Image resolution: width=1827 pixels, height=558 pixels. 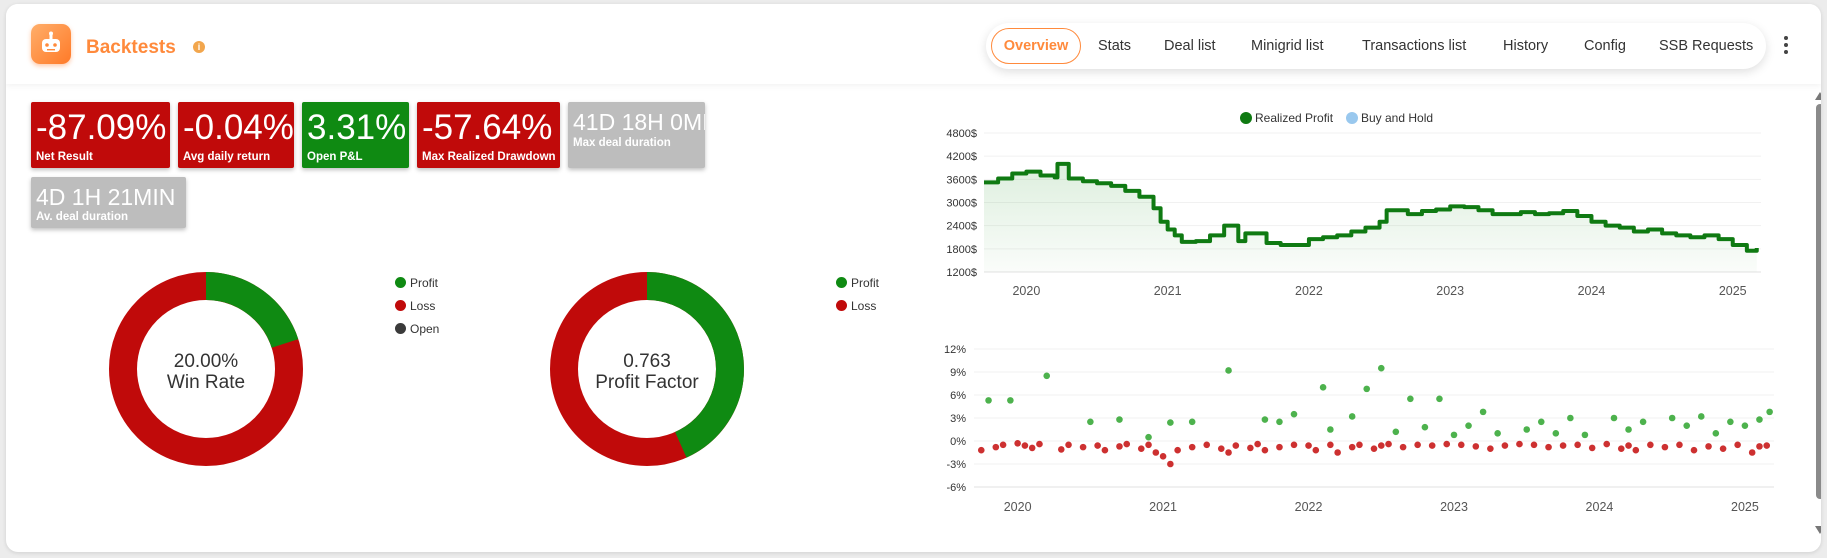 What do you see at coordinates (1454, 507) in the screenshot?
I see `x-tick-label: 2023` at bounding box center [1454, 507].